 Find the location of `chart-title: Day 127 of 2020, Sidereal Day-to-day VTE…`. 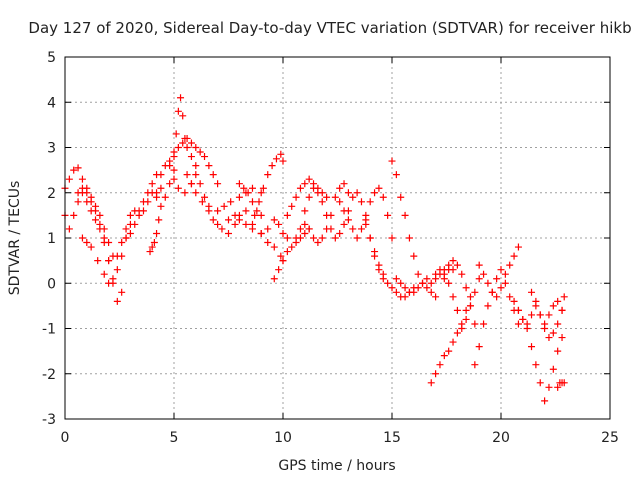

chart-title: Day 127 of 2020, Sidereal Day-to-day VTE… is located at coordinates (329, 28).